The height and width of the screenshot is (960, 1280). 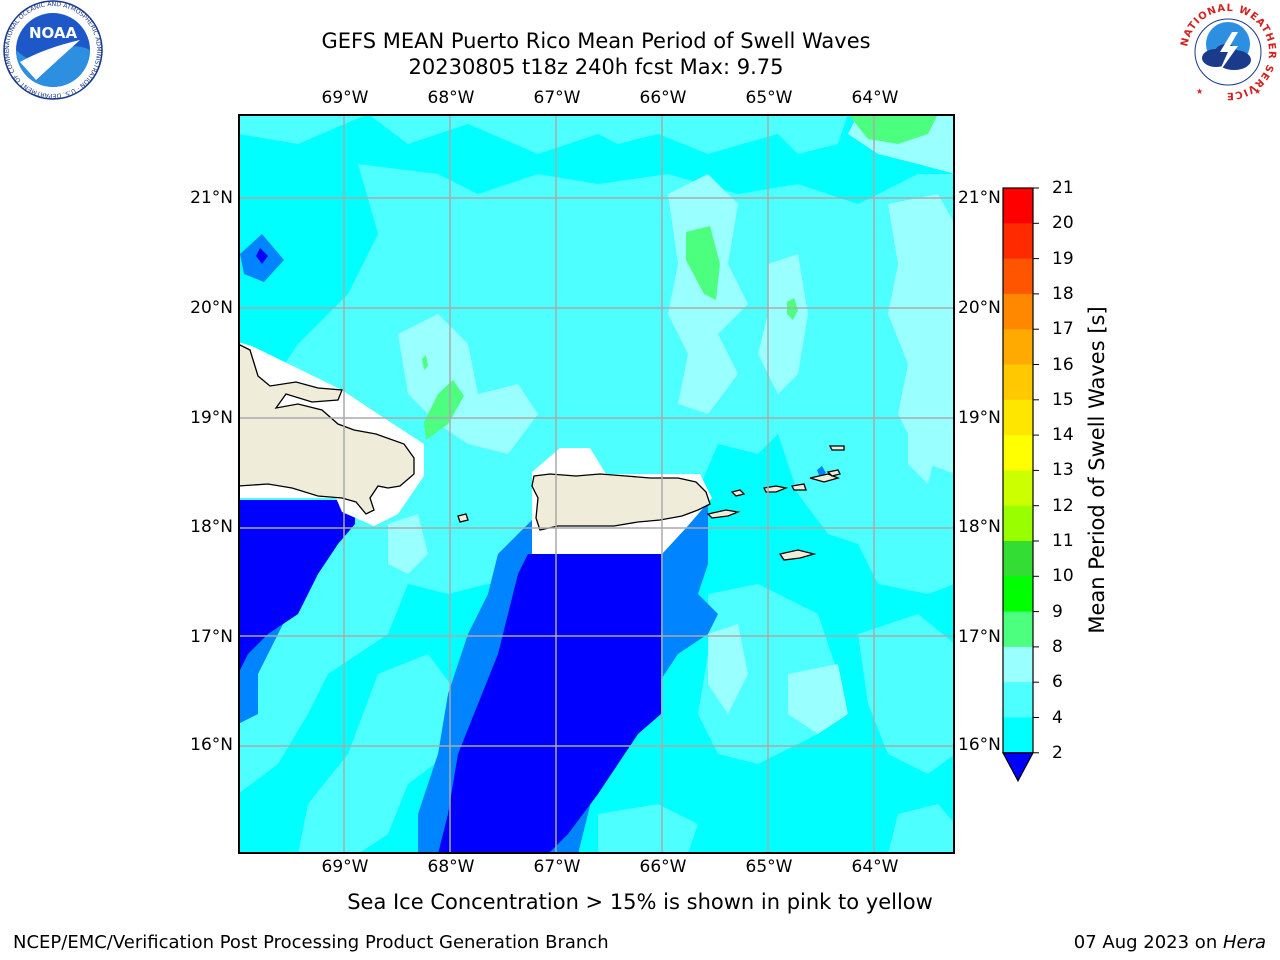 I want to click on colorbar-tick-label: 4, so click(x=1057, y=717).